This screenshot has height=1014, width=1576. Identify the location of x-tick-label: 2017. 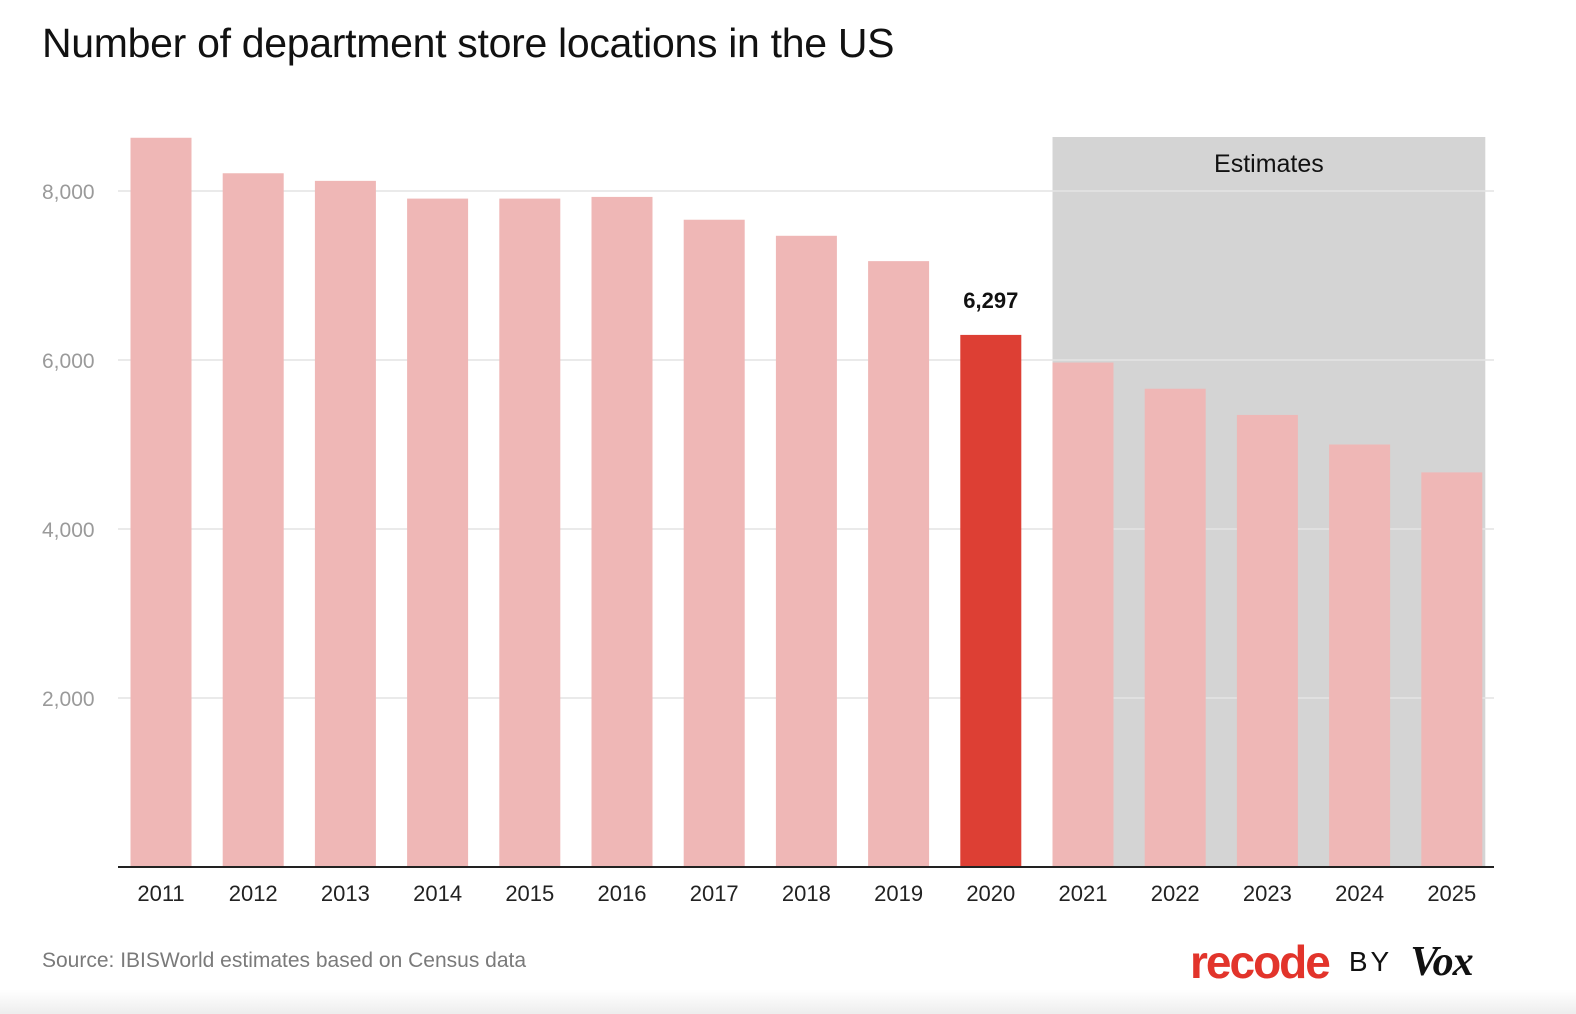
(714, 893).